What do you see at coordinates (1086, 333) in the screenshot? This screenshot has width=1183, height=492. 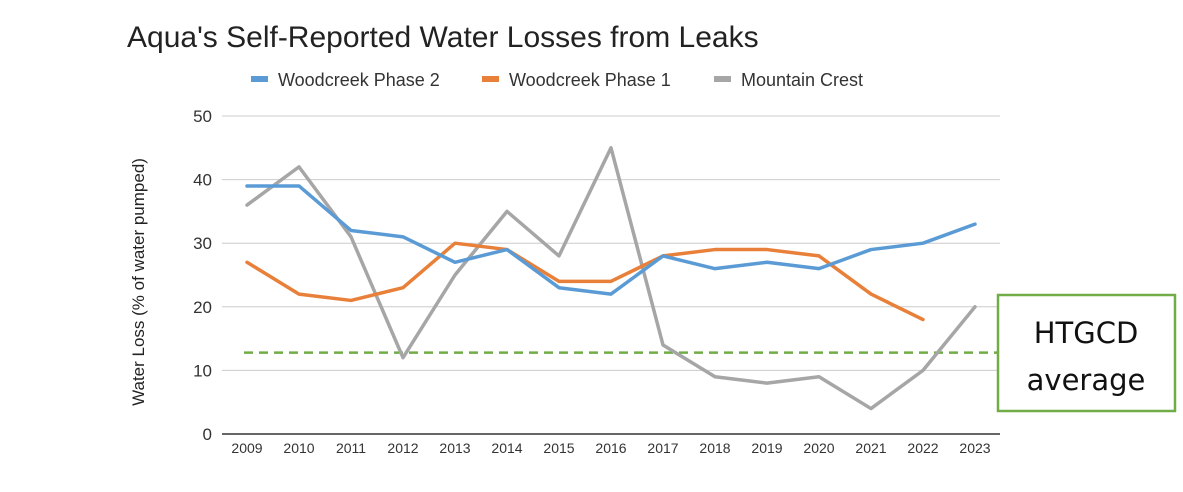 I see `annotation-line-1: HTGCD` at bounding box center [1086, 333].